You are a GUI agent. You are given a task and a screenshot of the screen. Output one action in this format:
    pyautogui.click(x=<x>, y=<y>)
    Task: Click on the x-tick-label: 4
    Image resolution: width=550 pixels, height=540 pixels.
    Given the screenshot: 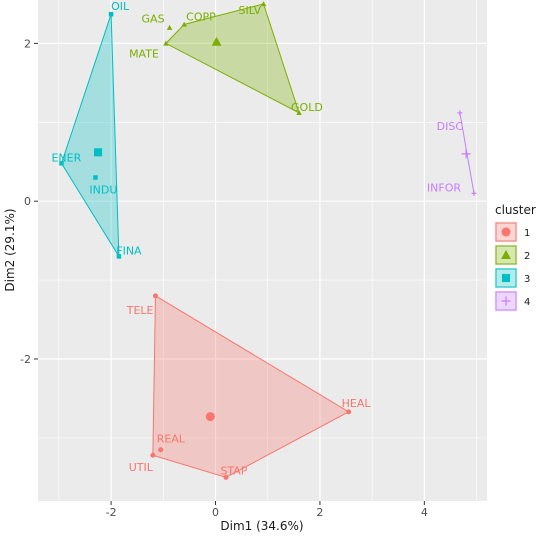 What is the action you would take?
    pyautogui.click(x=424, y=512)
    